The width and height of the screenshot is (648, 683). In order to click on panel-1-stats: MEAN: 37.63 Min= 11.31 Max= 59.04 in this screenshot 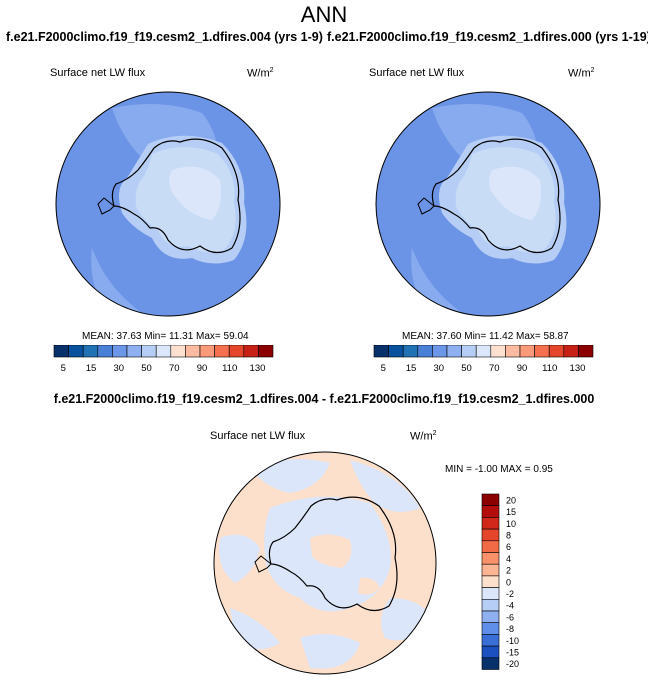, I will do `click(165, 336)`.